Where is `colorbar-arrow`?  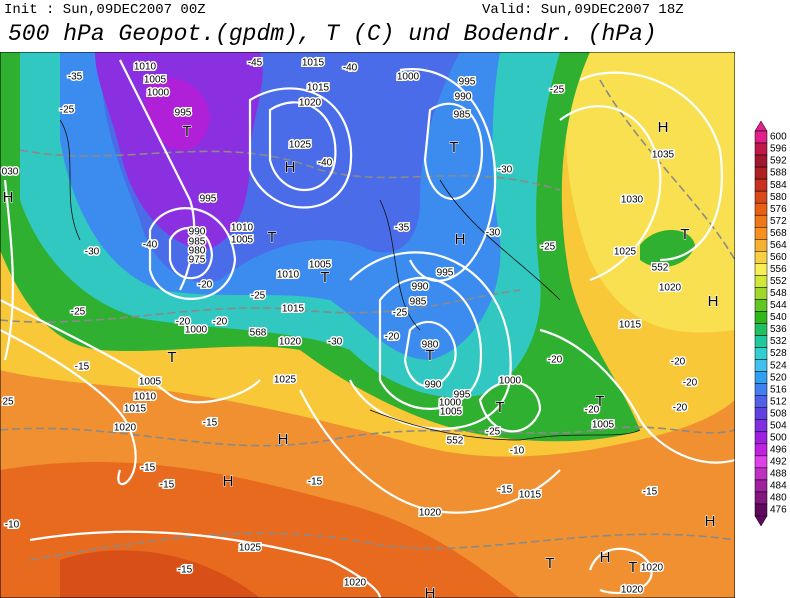 colorbar-arrow is located at coordinates (761, 521).